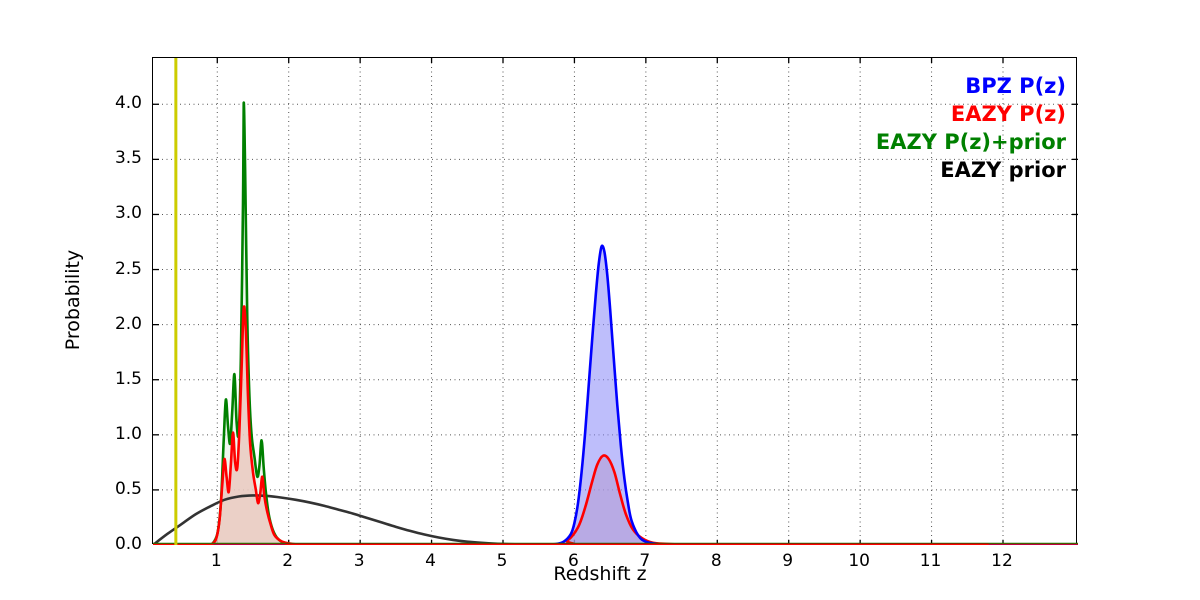 This screenshot has width=1200, height=600. Describe the element at coordinates (128, 158) in the screenshot. I see `y-tick-label: 3.5` at that location.